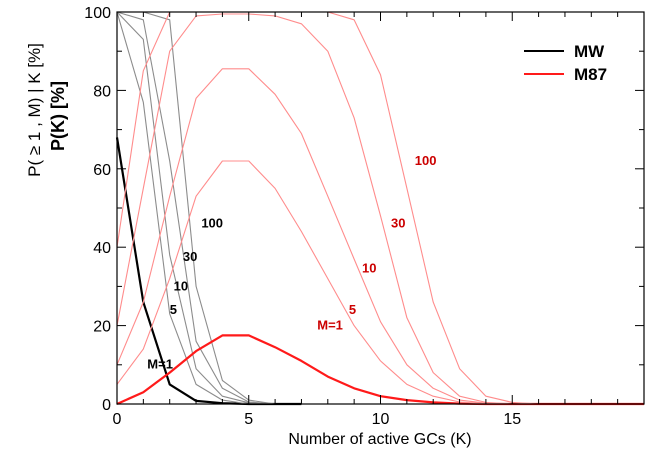 The height and width of the screenshot is (455, 657). What do you see at coordinates (106, 405) in the screenshot?
I see `y-tick-label: 0` at bounding box center [106, 405].